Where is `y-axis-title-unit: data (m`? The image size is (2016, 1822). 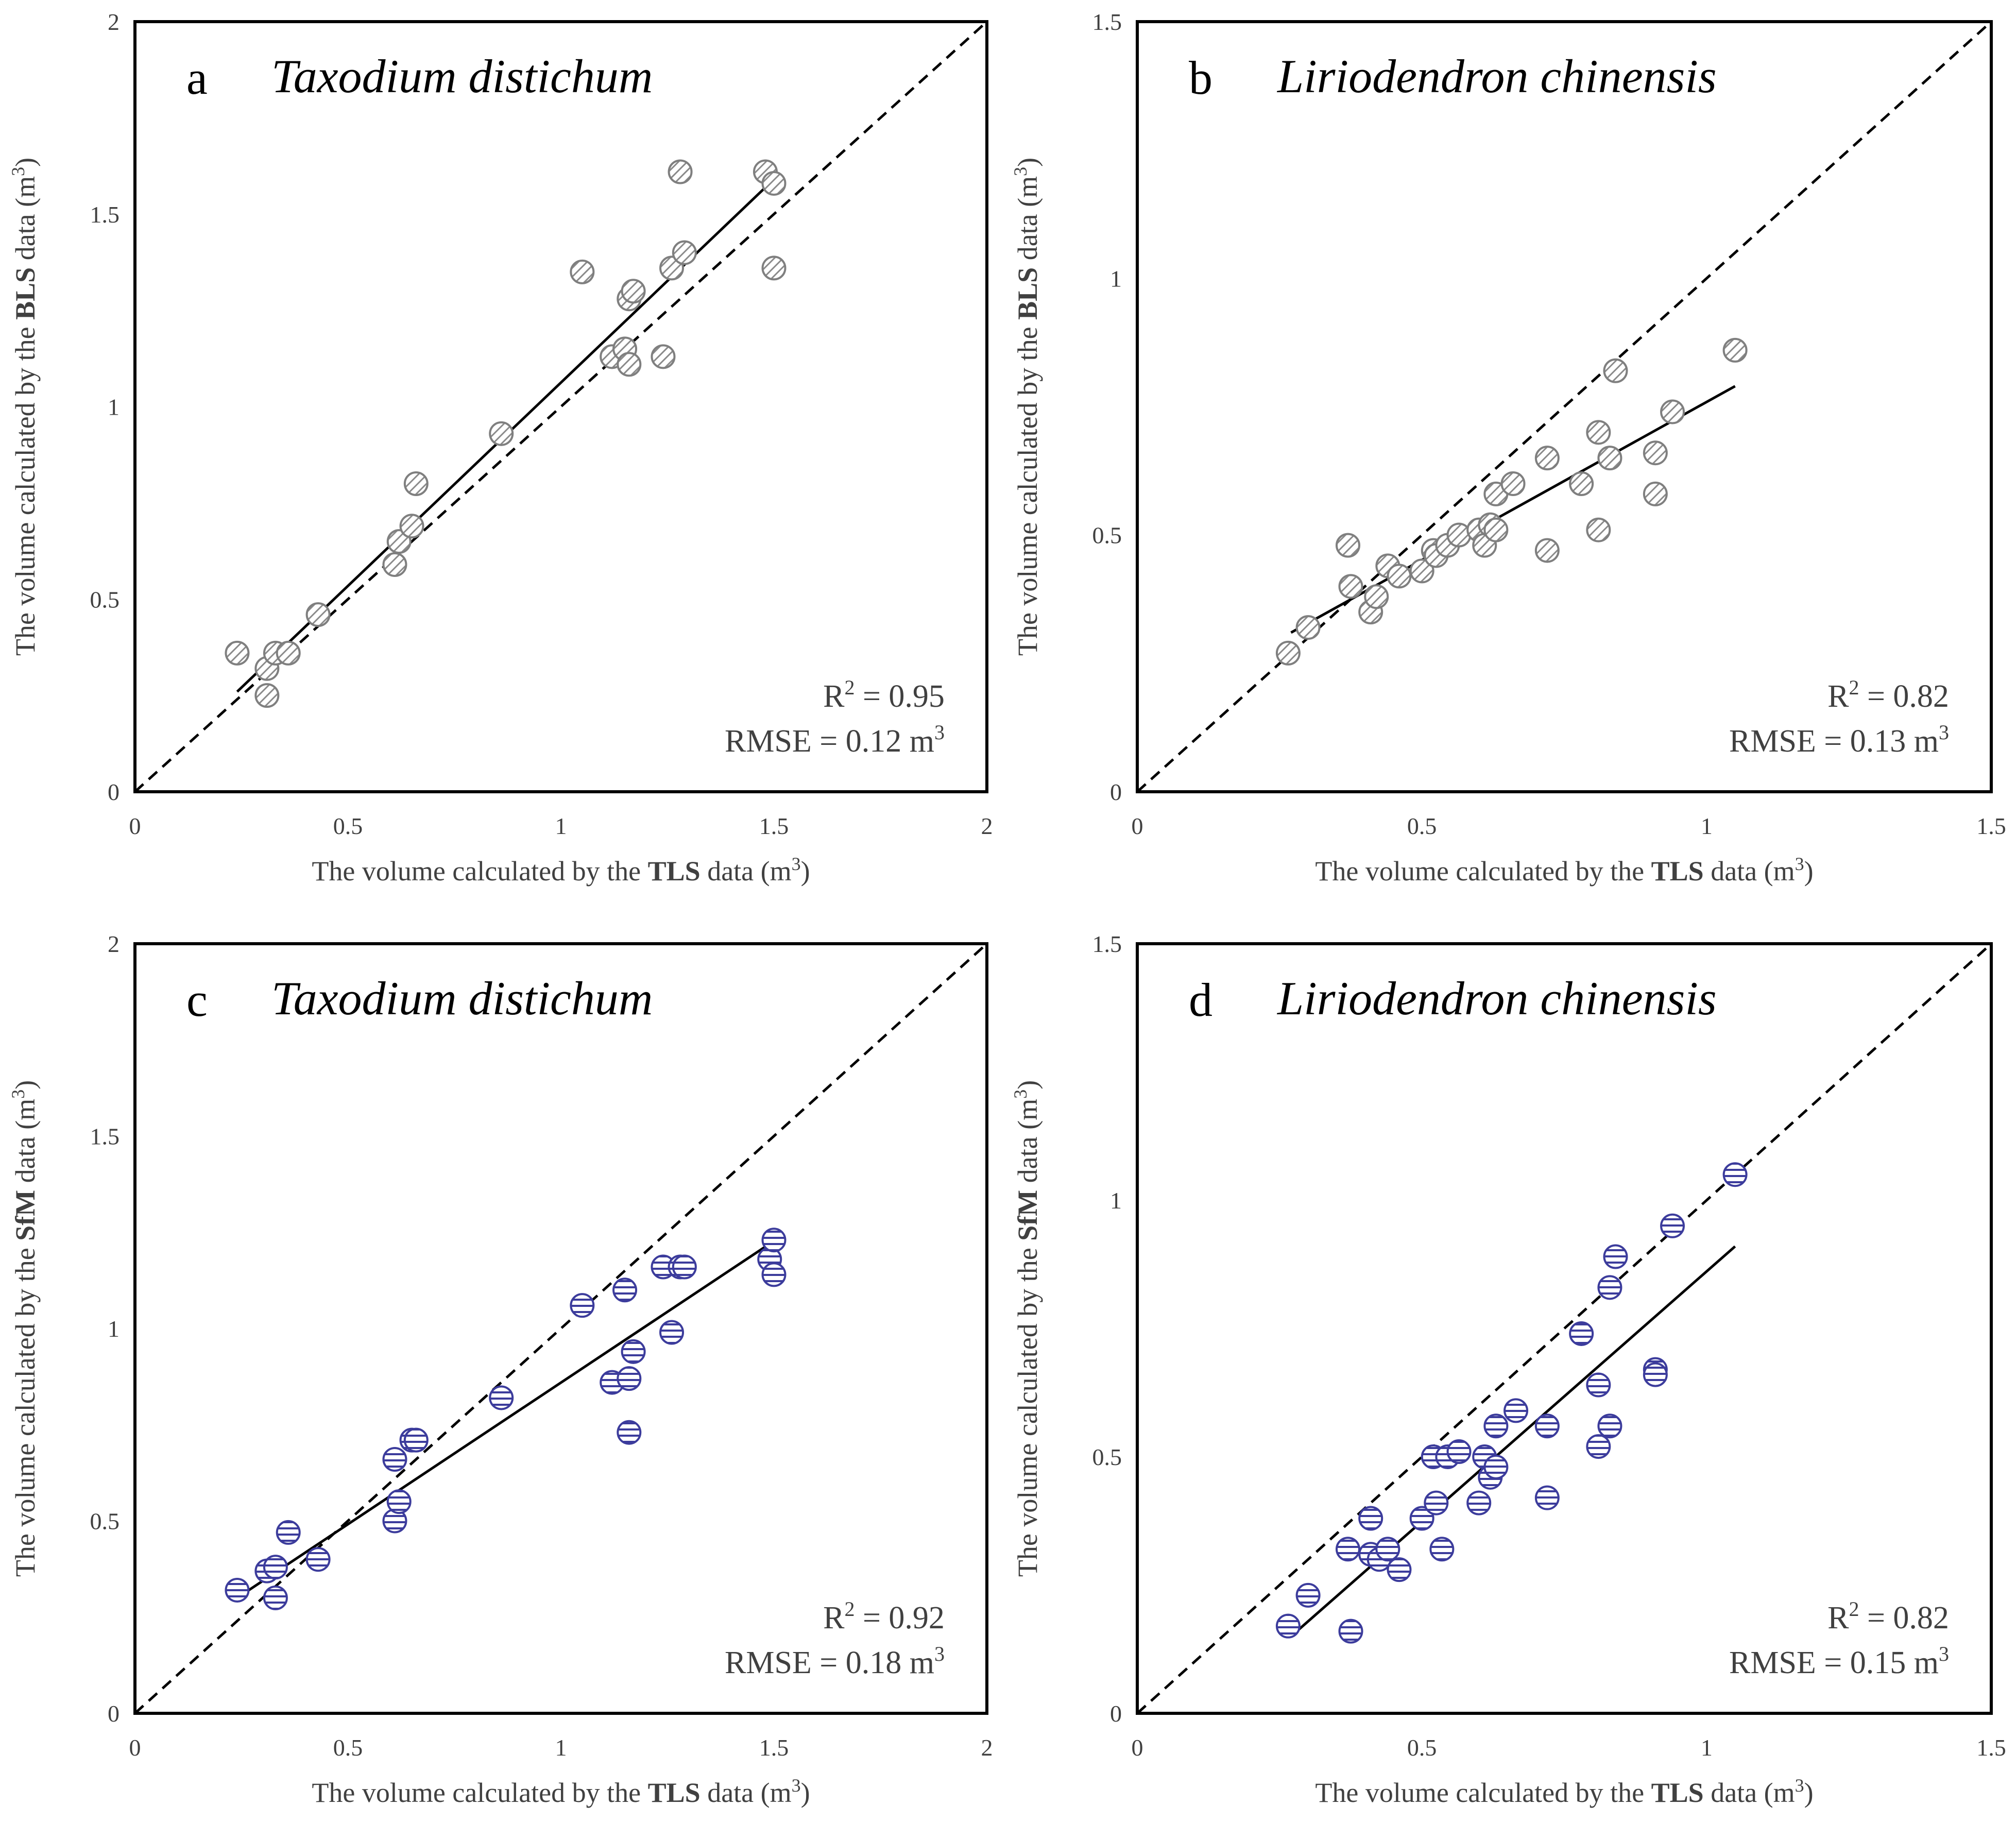
y-axis-title-unit: data (m is located at coordinates (1027, 221).